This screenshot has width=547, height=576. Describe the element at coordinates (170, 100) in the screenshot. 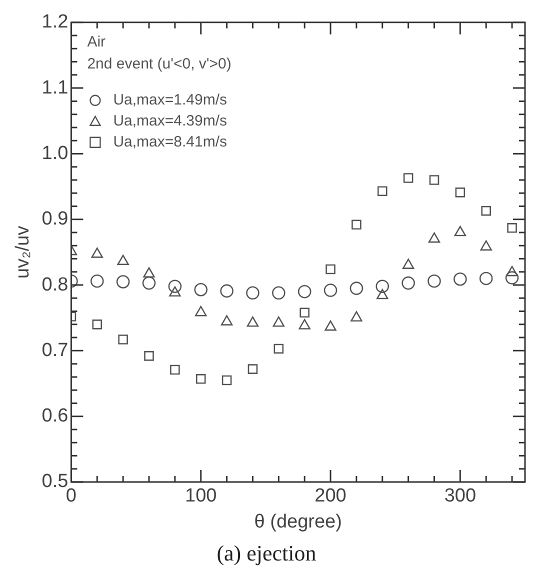

I see `legend-label: Ua,max=1.49m/s` at that location.